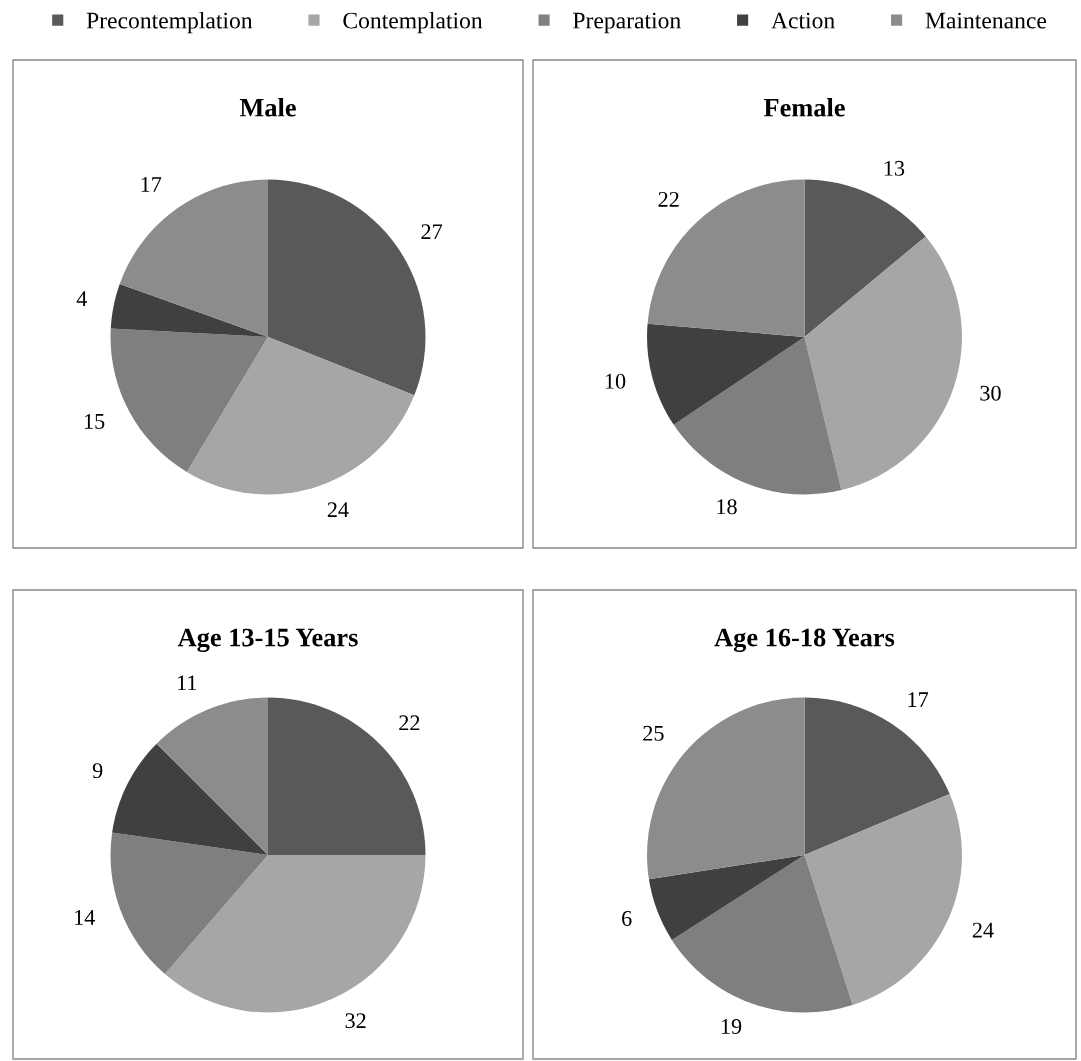 This screenshot has width=1081, height=1061. What do you see at coordinates (413, 22) in the screenshot?
I see `legend-label: Contemplation` at bounding box center [413, 22].